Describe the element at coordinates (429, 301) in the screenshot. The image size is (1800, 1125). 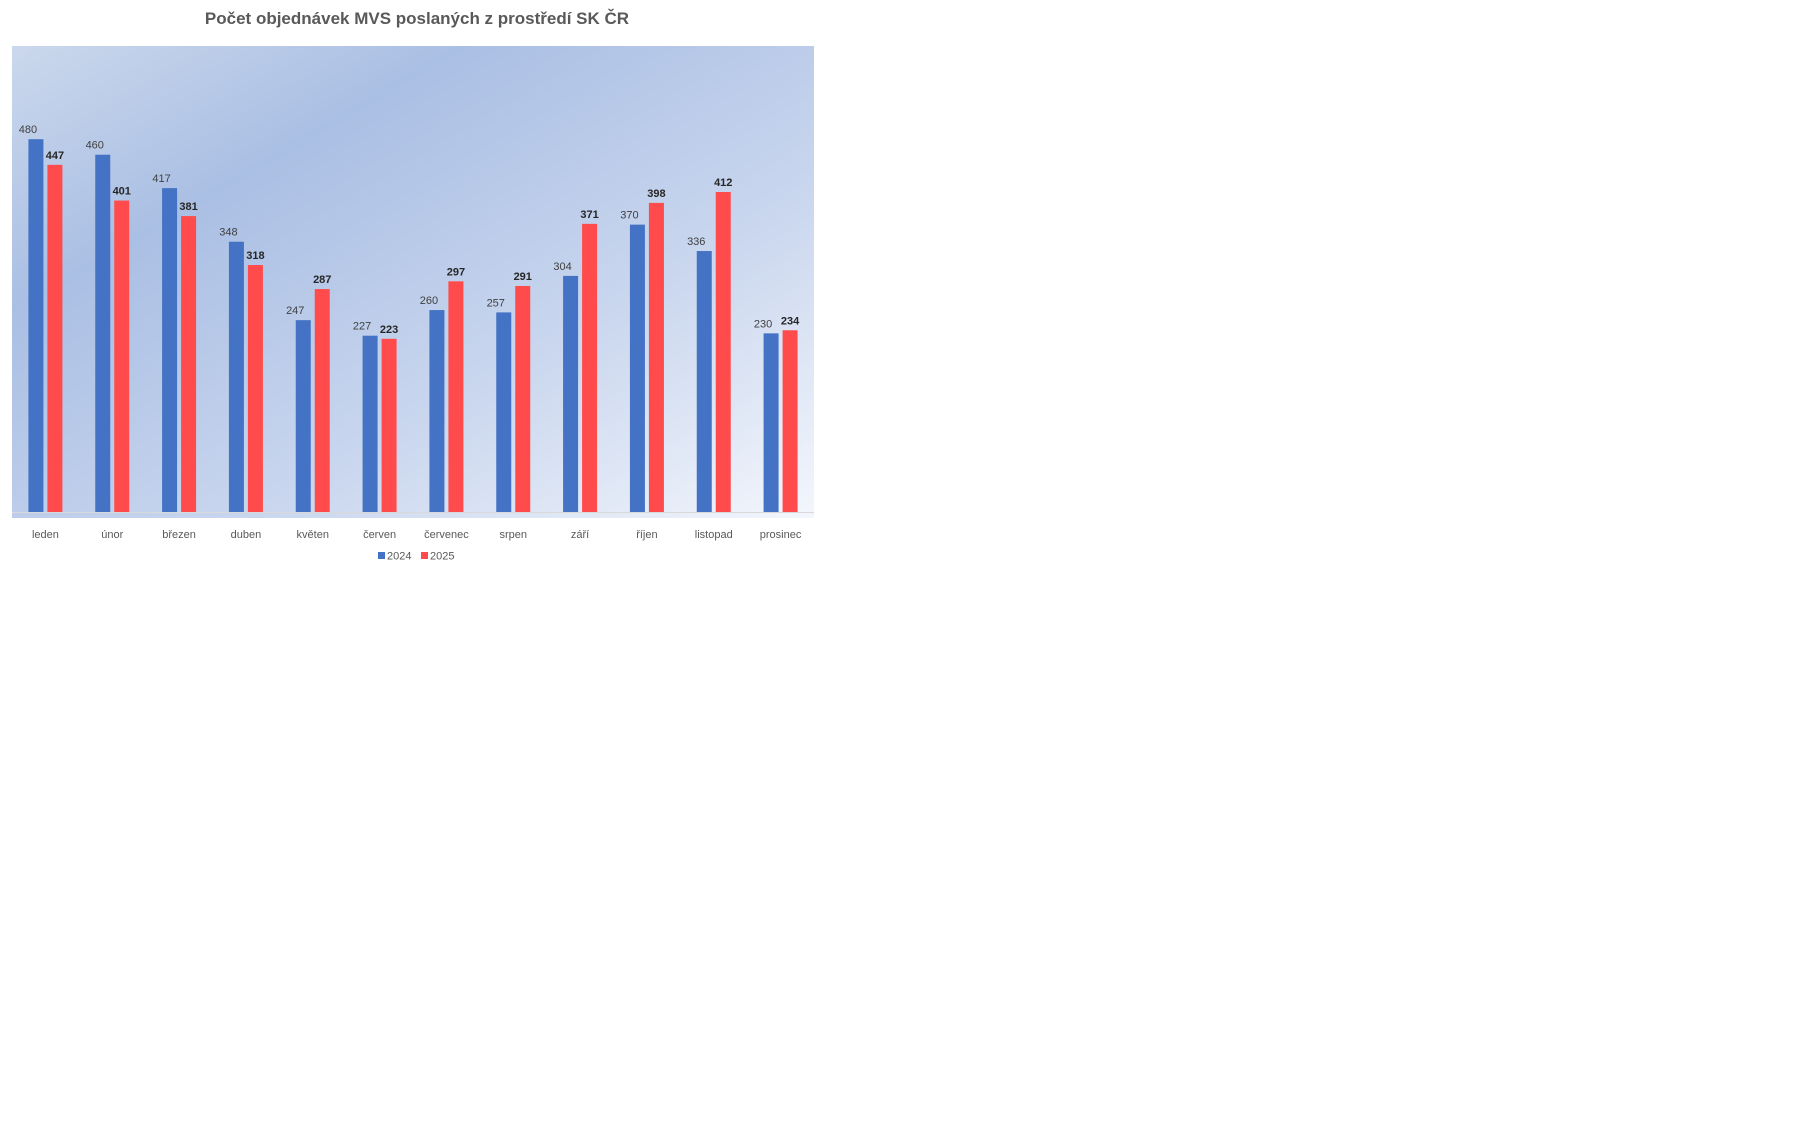
I see `data-label-2024-červenec: 260` at that location.